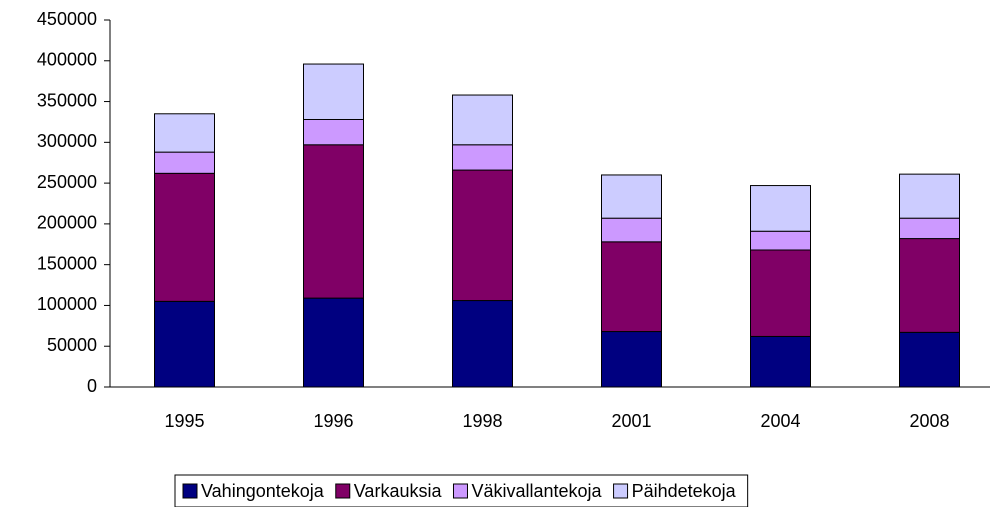 The height and width of the screenshot is (507, 991). Describe the element at coordinates (929, 421) in the screenshot. I see `x-tick-label: 2008` at that location.